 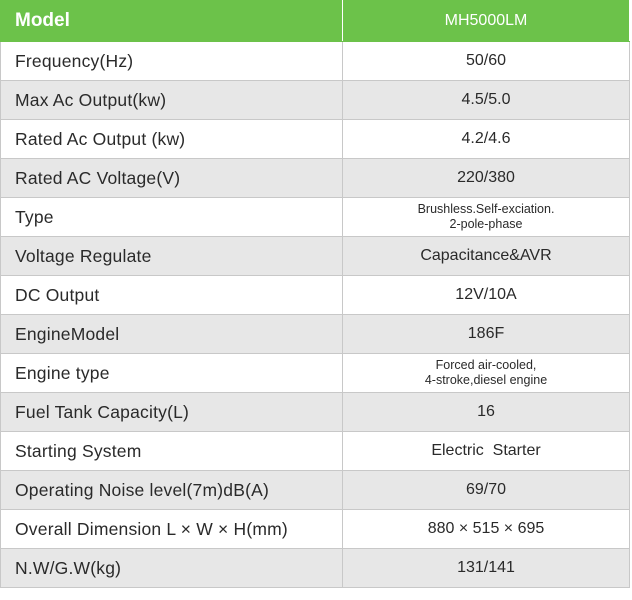 I want to click on row-value: 4.2/4.6, so click(x=486, y=139).